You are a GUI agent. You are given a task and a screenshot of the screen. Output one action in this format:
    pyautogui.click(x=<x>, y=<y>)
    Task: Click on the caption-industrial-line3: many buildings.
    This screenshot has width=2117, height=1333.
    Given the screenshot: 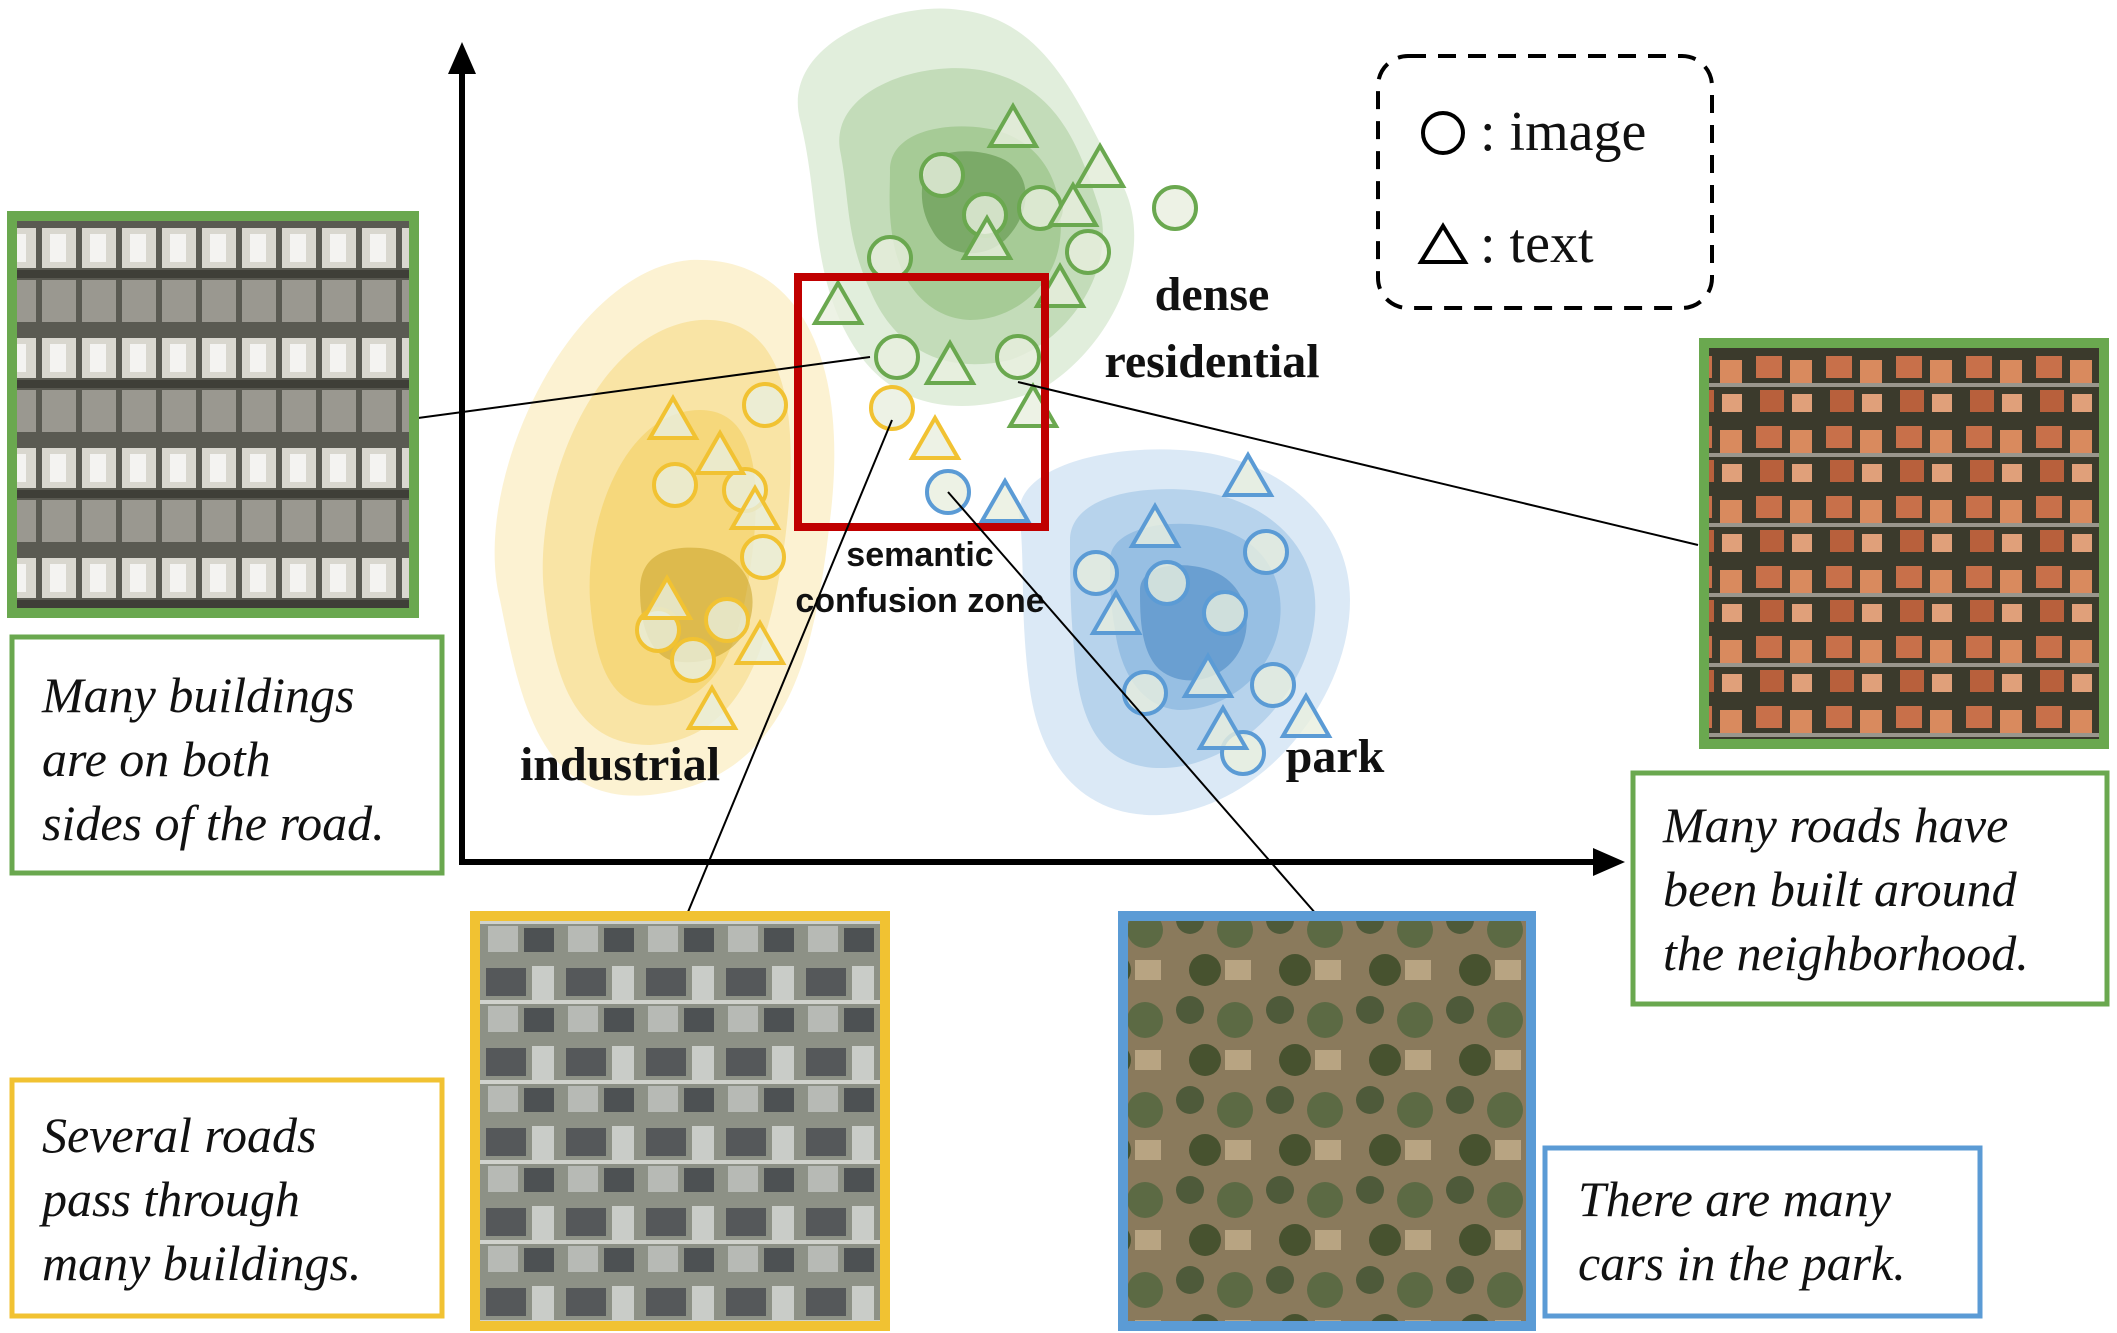 What is the action you would take?
    pyautogui.click(x=201, y=1263)
    